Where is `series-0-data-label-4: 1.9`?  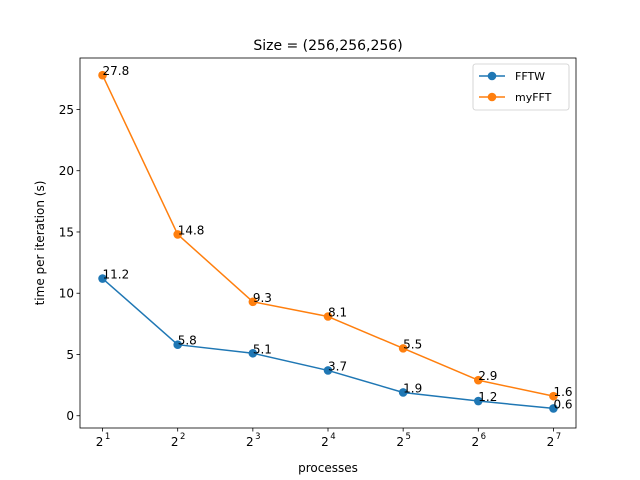
series-0-data-label-4: 1.9 is located at coordinates (412, 388).